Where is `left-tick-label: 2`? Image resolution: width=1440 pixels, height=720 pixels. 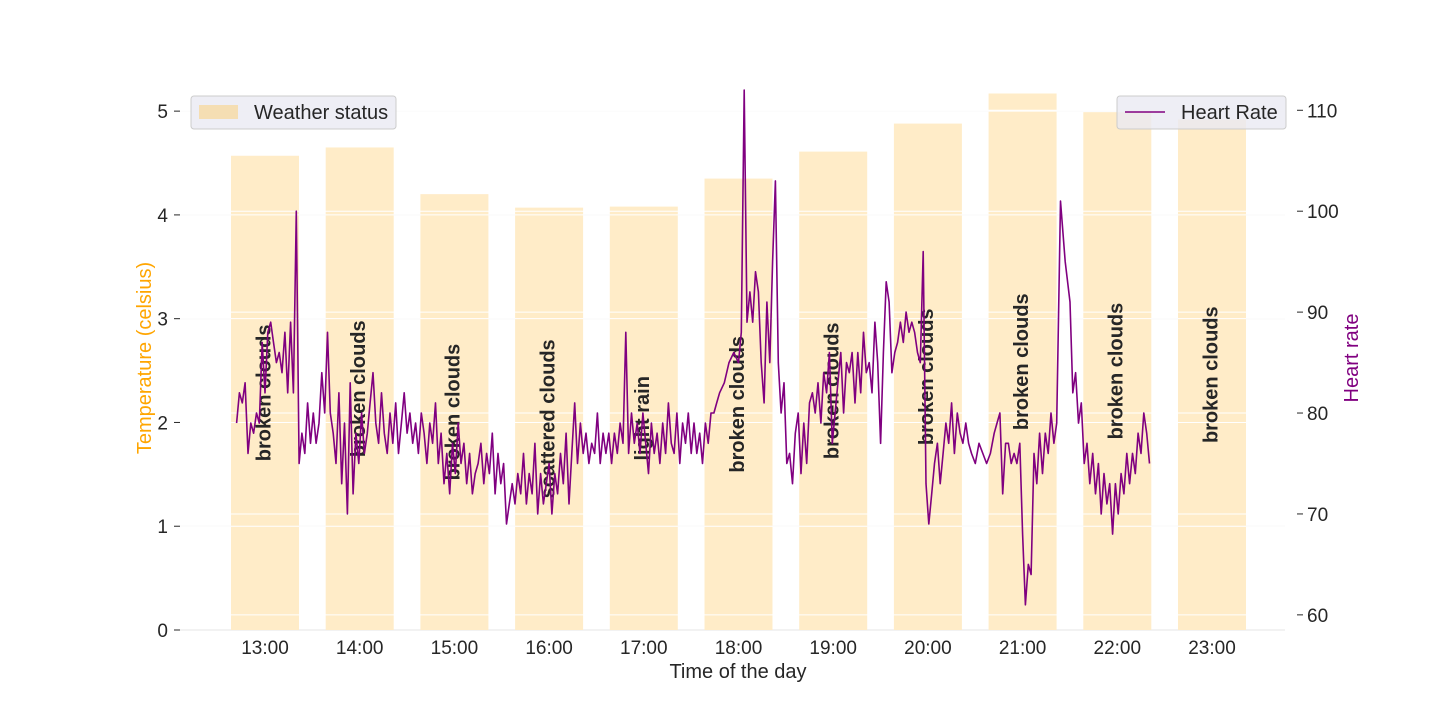 left-tick-label: 2 is located at coordinates (162, 423).